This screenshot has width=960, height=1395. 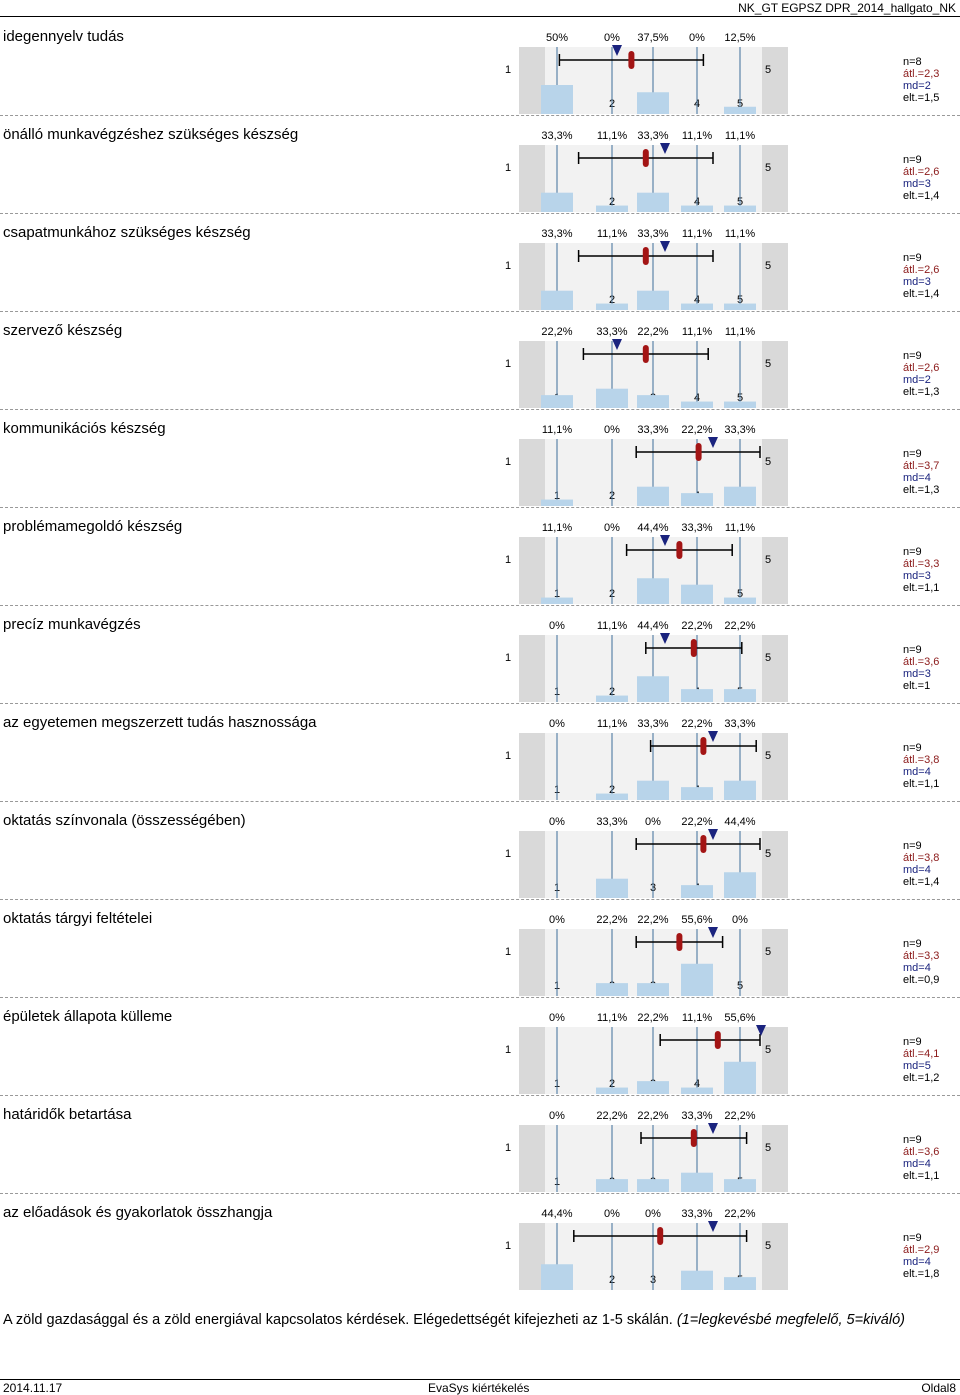 What do you see at coordinates (921, 956) in the screenshot?
I see `stat-mean: átl.=3,3` at bounding box center [921, 956].